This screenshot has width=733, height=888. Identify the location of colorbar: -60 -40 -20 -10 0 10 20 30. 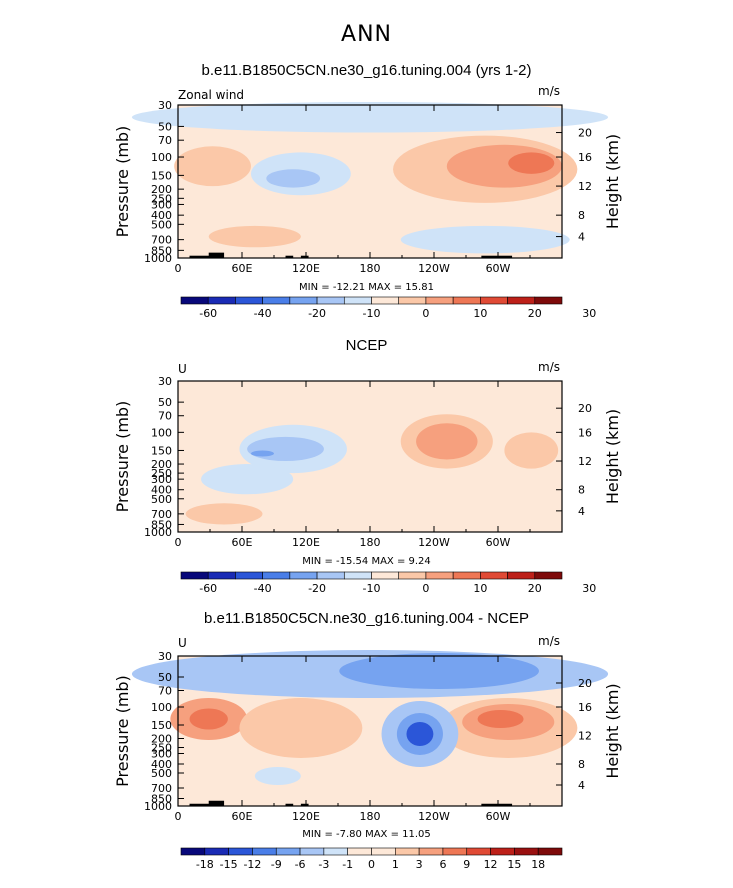
(388, 583).